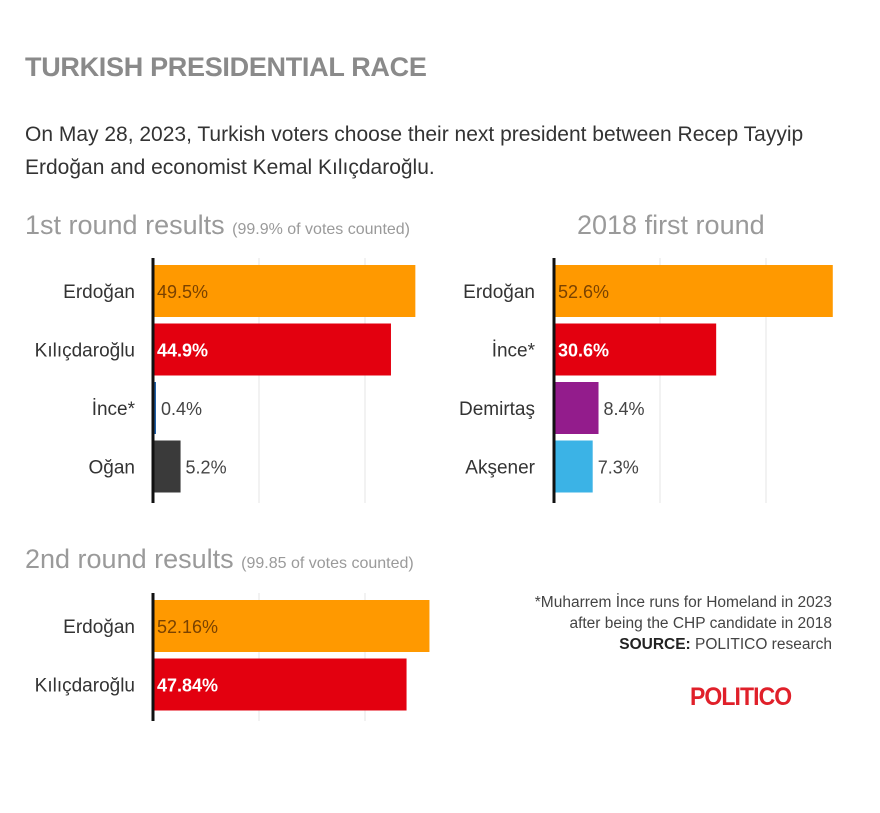 This screenshot has width=880, height=813. What do you see at coordinates (181, 409) in the screenshot?
I see `value-label: 0.4%` at bounding box center [181, 409].